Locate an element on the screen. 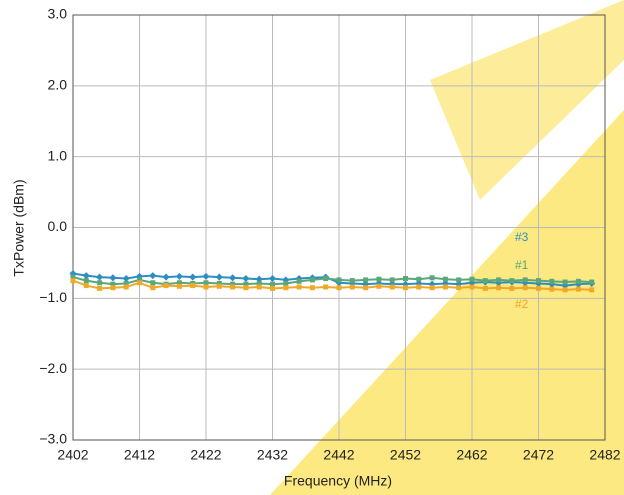 This screenshot has height=495, width=624. x-tick-label: 2442 is located at coordinates (338, 455).